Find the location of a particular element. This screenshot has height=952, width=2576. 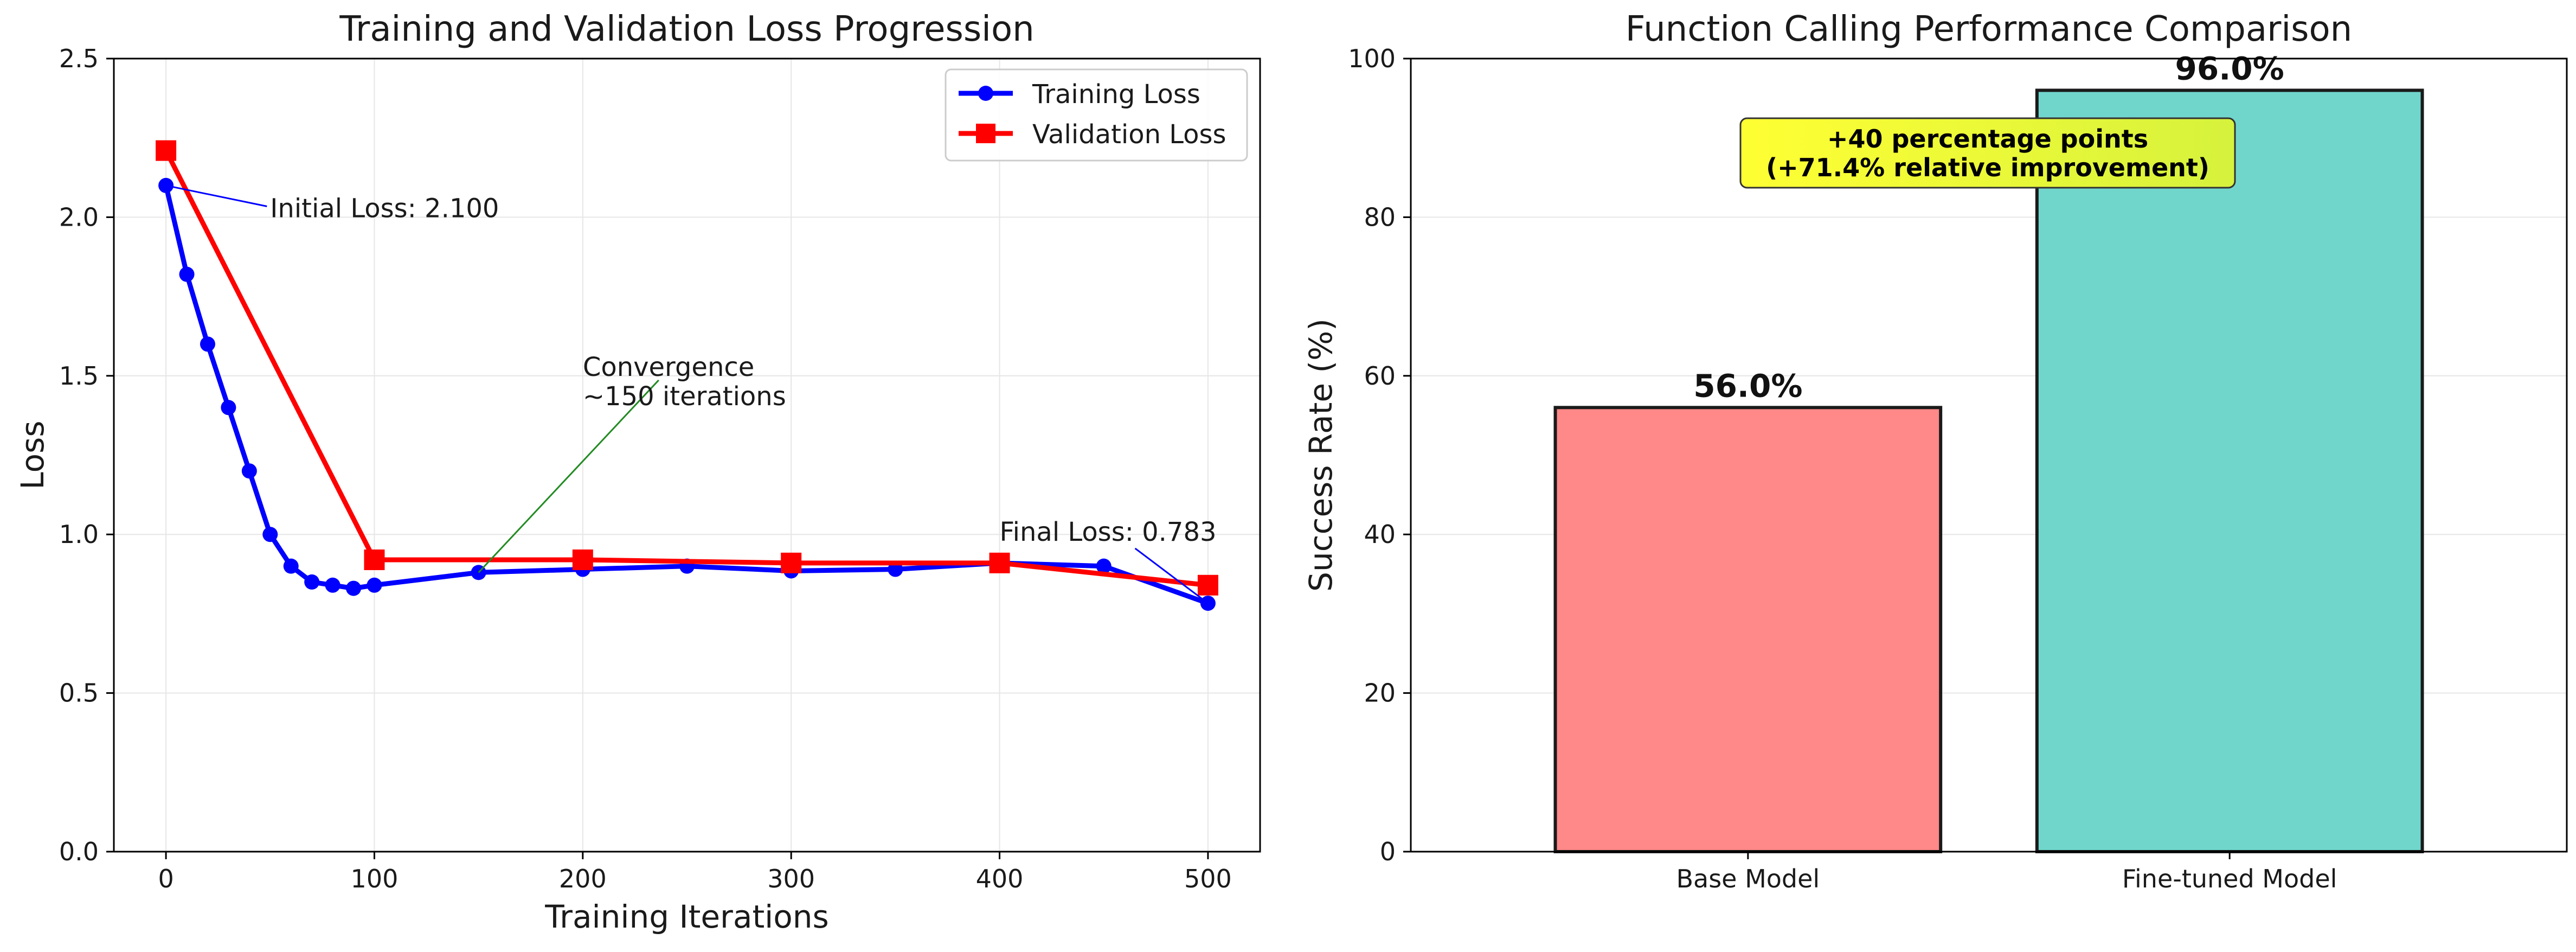

y-tick-label: 0.0 is located at coordinates (79, 851).